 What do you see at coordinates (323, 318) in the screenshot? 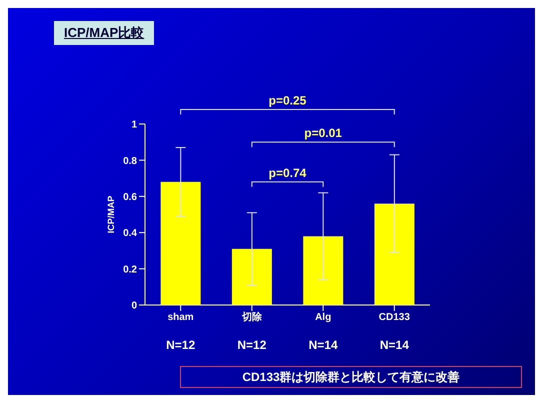
I see `x-tick-label: Alg` at bounding box center [323, 318].